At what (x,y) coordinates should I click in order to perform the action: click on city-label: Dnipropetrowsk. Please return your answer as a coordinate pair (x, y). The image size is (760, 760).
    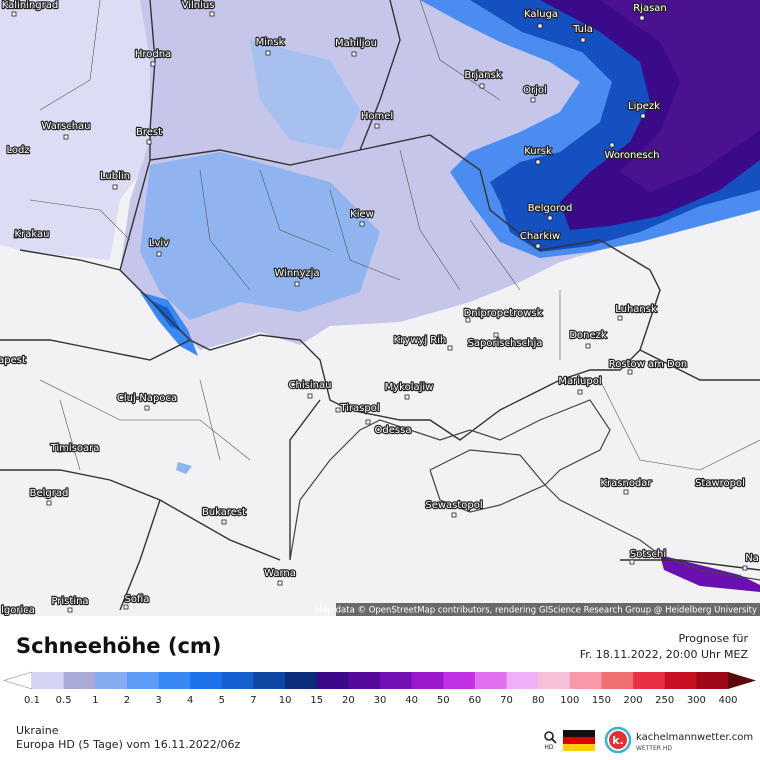
    Looking at the image, I should click on (503, 313).